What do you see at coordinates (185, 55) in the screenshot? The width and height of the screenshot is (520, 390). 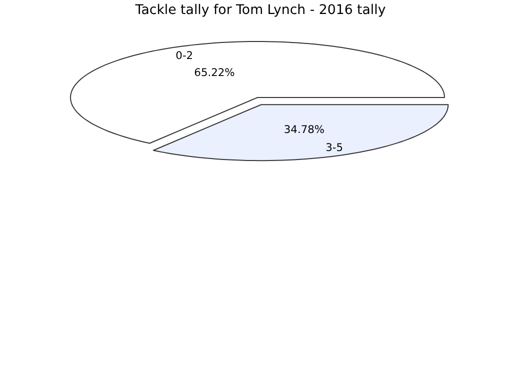 I see `slice-label: 0-2` at bounding box center [185, 55].